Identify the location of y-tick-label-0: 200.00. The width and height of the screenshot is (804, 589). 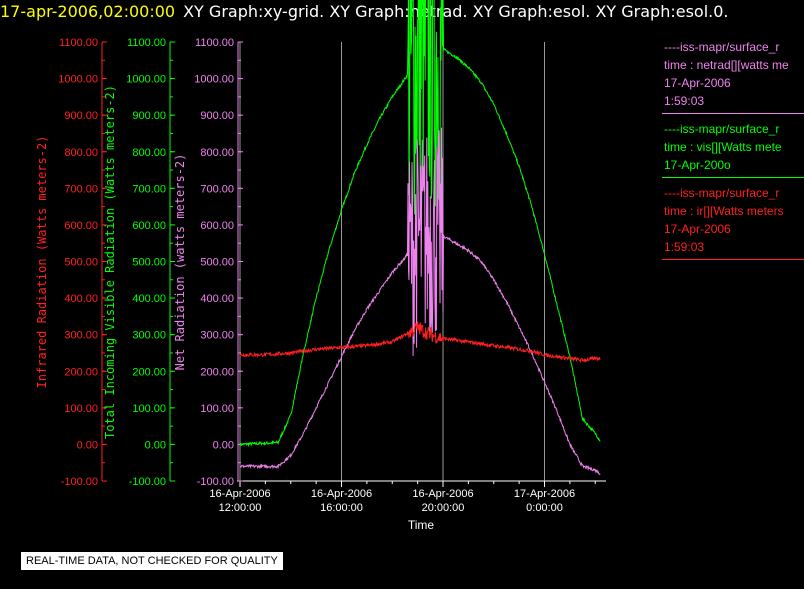
(81, 372).